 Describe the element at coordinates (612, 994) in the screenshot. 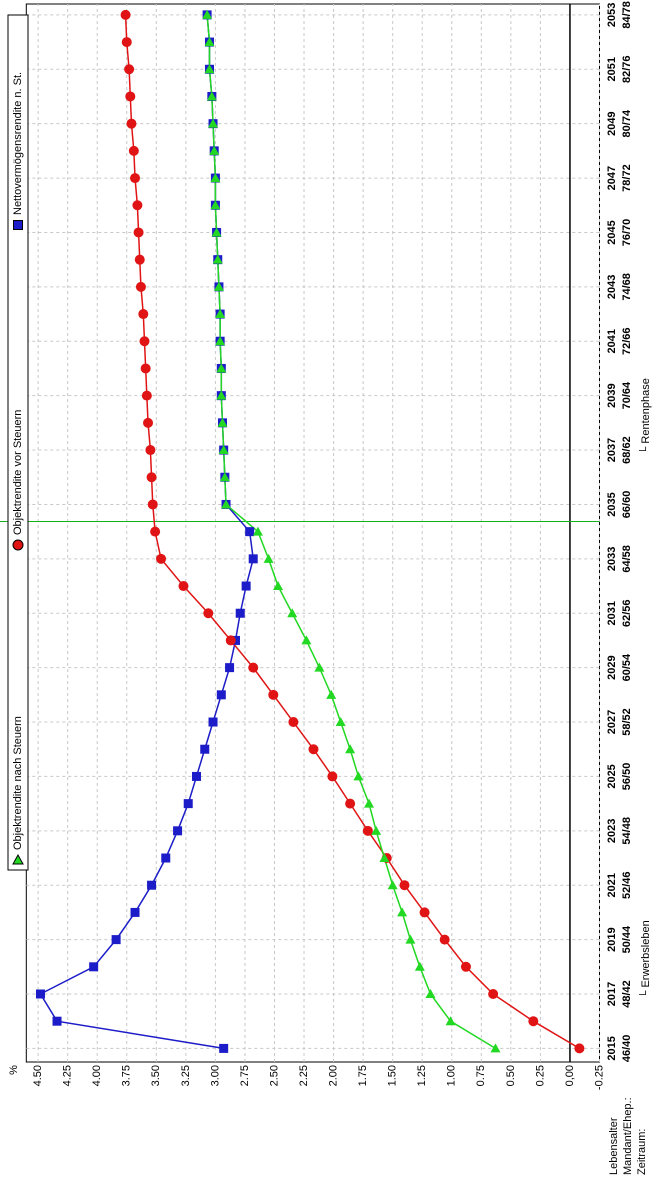

I see `x-tick-label: 2017` at that location.